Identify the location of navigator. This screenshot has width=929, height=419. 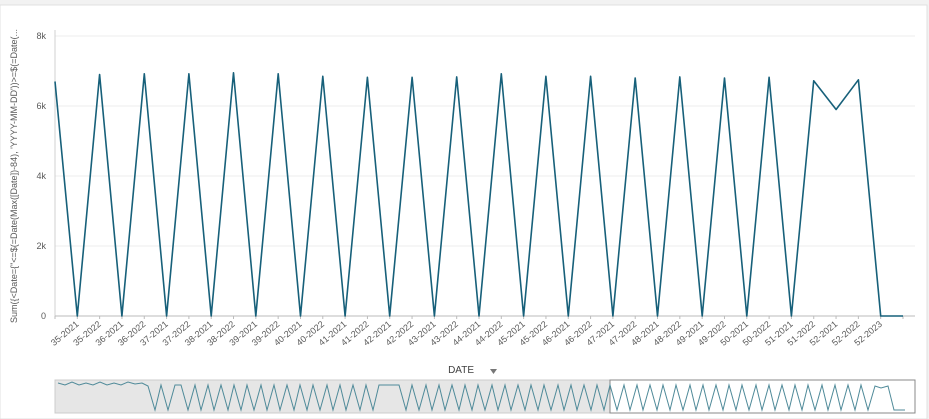
(485, 396).